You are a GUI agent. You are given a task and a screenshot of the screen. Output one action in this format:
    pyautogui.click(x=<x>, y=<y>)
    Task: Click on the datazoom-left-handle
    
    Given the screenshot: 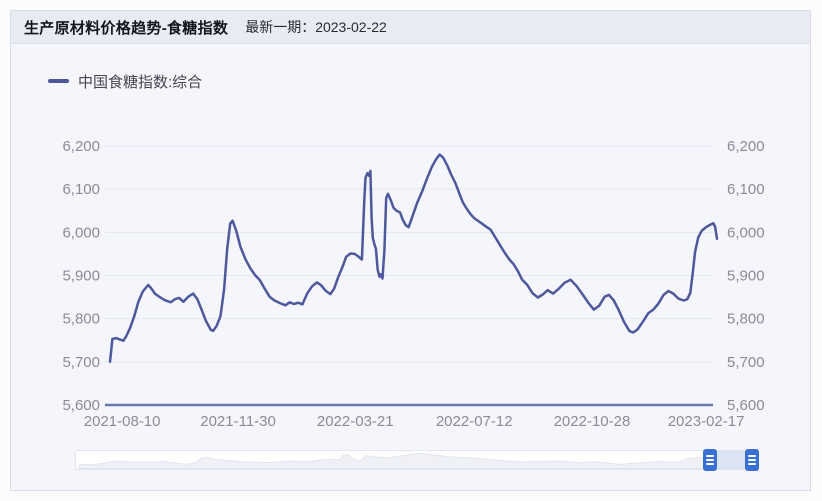 What is the action you would take?
    pyautogui.click(x=710, y=460)
    